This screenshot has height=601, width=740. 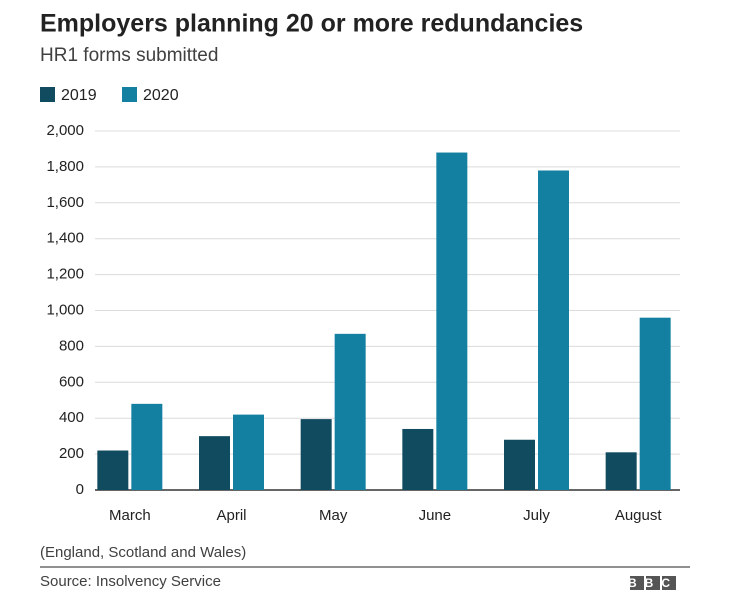 I want to click on y-tick-label: 1,200, so click(x=65, y=274).